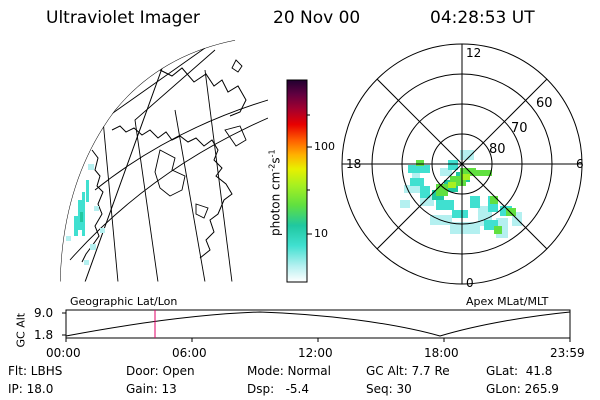 This screenshot has width=600, height=400. I want to click on observation-time: 04:28:53 UT, so click(482, 18).